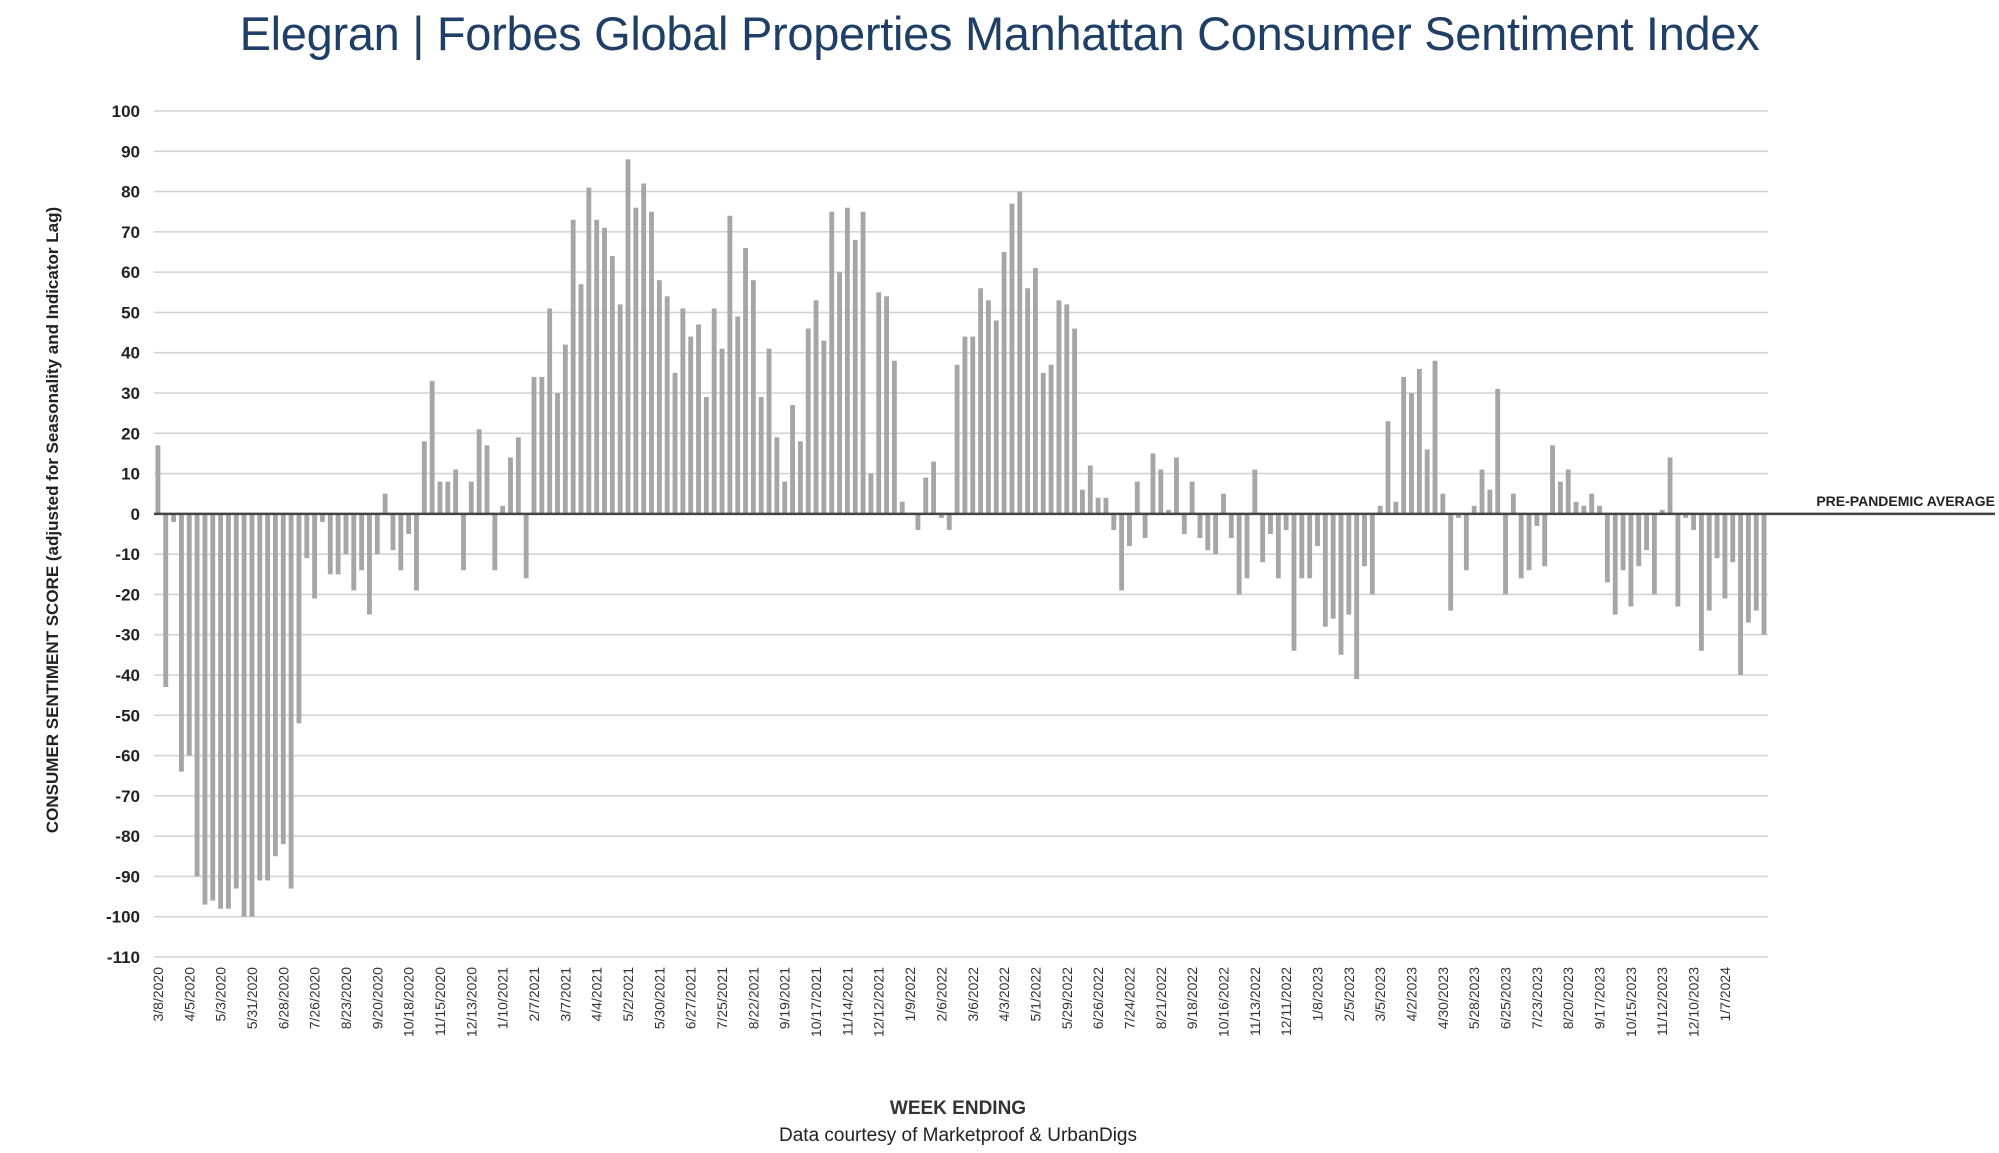  I want to click on x-tick-label: 12/12/2021, so click(879, 1002).